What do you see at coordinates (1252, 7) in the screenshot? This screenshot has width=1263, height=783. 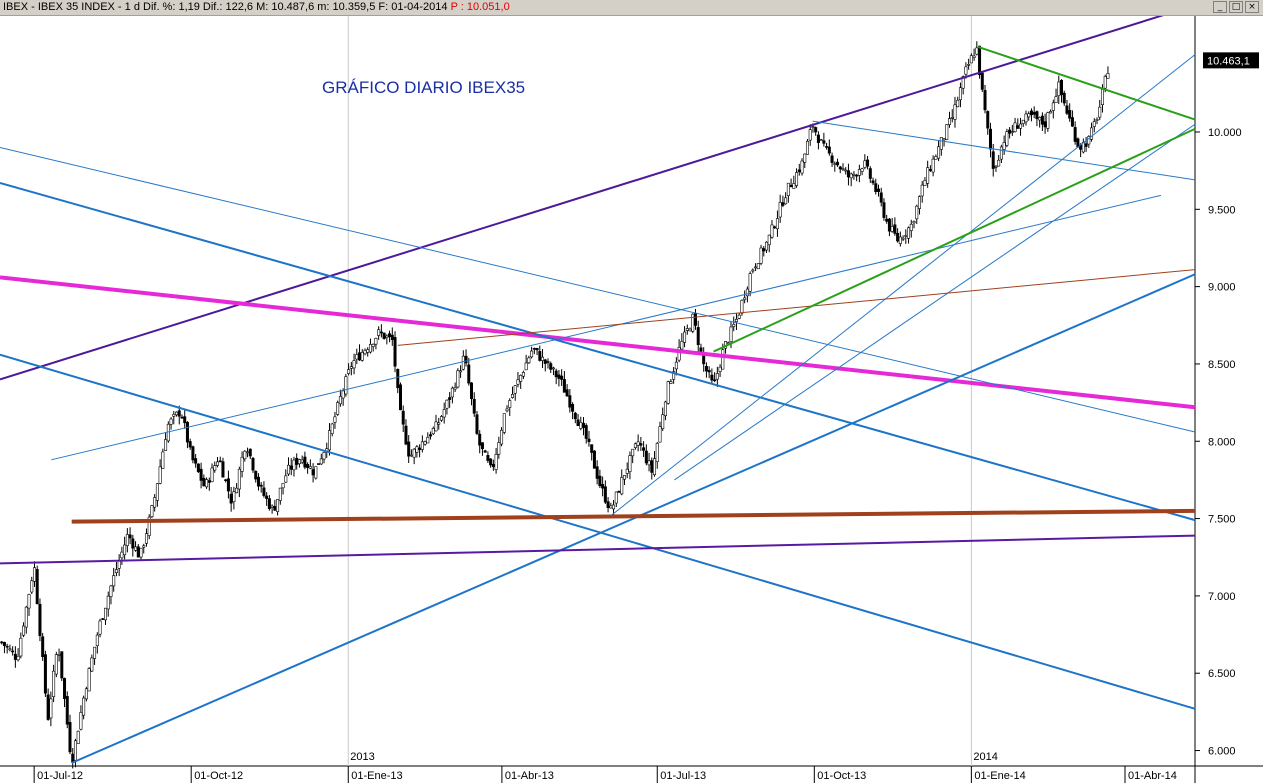 I see `close-icon: ×` at bounding box center [1252, 7].